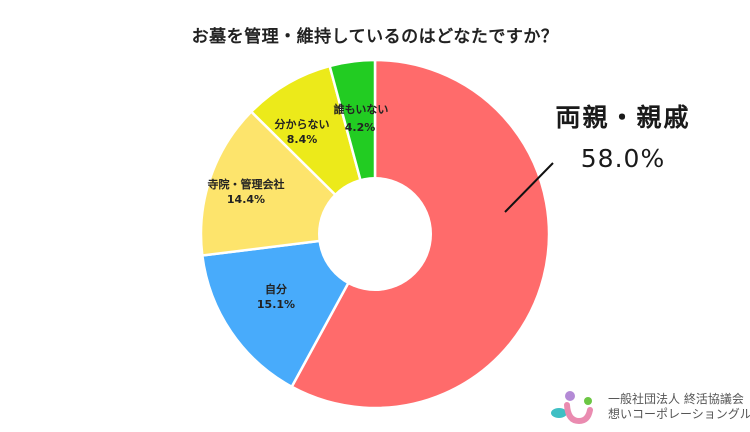  What do you see at coordinates (375, 37) in the screenshot?
I see `chart-title: お墓を管理・維持しているのはどなたですか？` at bounding box center [375, 37].